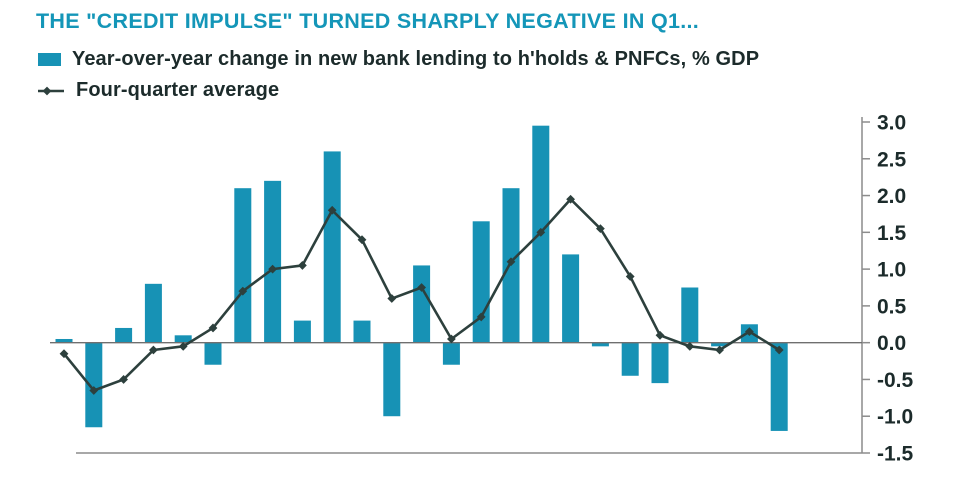 This screenshot has height=489, width=960. Describe the element at coordinates (49, 59) in the screenshot. I see `bar-series-swatch-icon` at that location.